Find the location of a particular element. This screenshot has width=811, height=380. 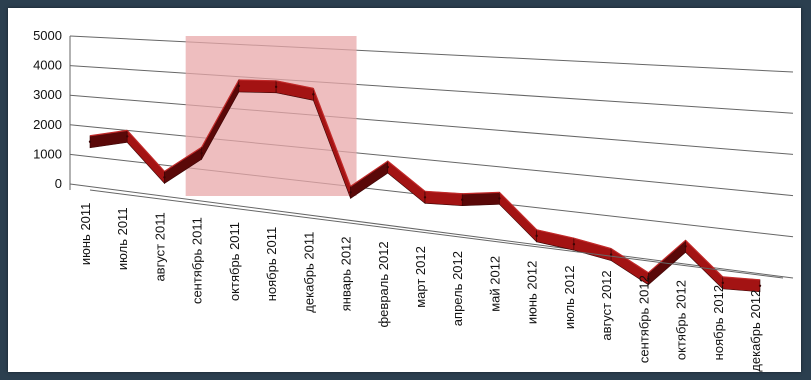

x-tick-label: октябрь 2012 is located at coordinates (681, 320).